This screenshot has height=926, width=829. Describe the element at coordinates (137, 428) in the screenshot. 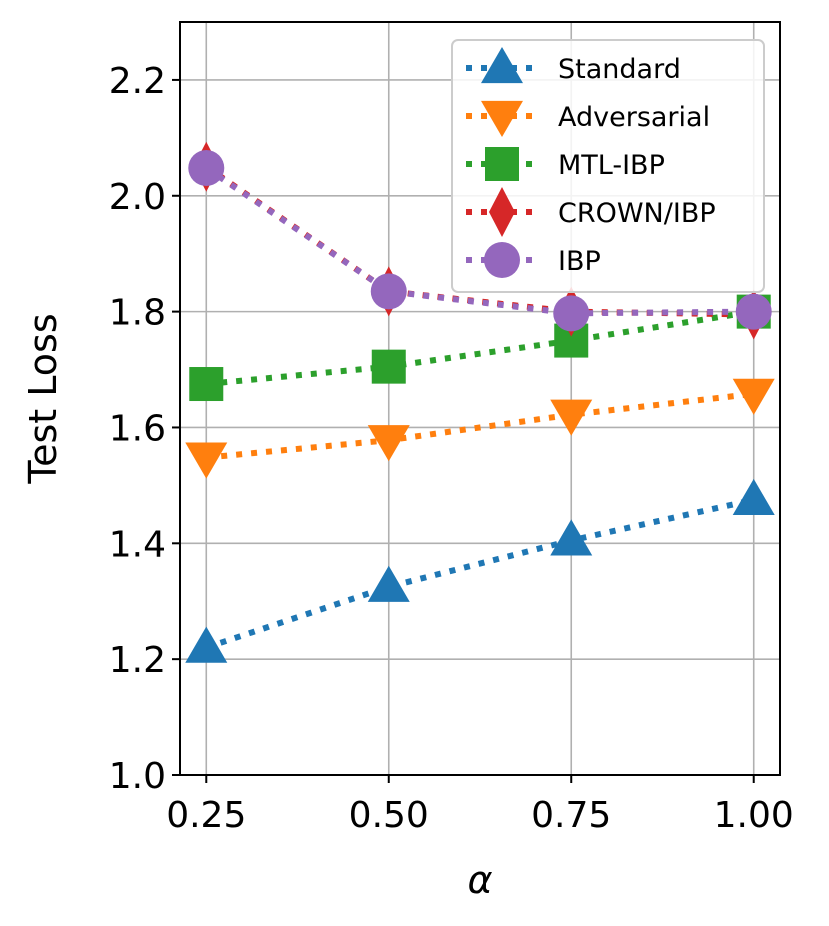

I see `y-tick-label: 1.6` at that location.